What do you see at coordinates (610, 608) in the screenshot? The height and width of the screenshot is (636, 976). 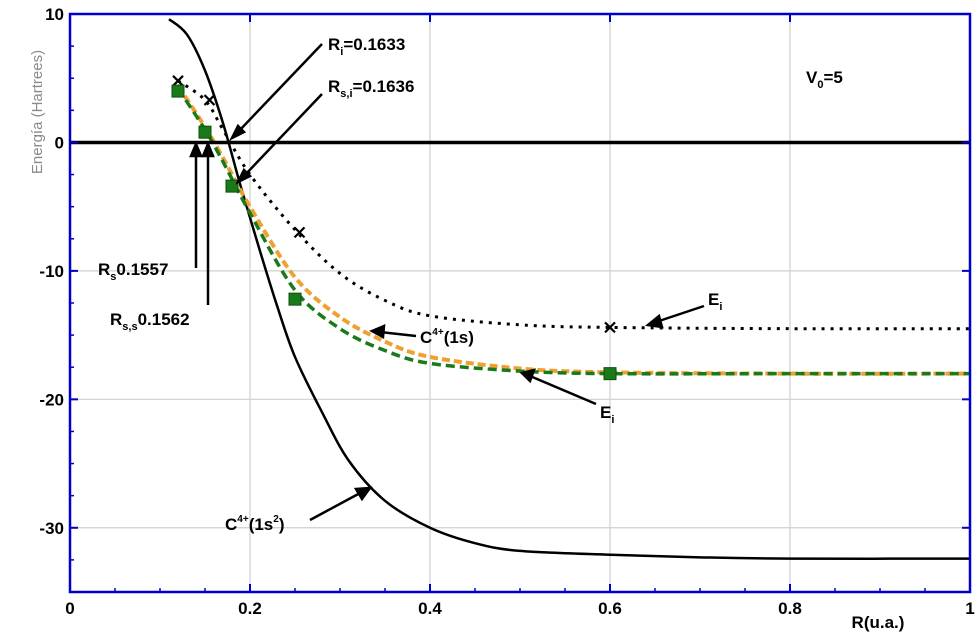 I see `x-tick-label: 0.6` at bounding box center [610, 608].